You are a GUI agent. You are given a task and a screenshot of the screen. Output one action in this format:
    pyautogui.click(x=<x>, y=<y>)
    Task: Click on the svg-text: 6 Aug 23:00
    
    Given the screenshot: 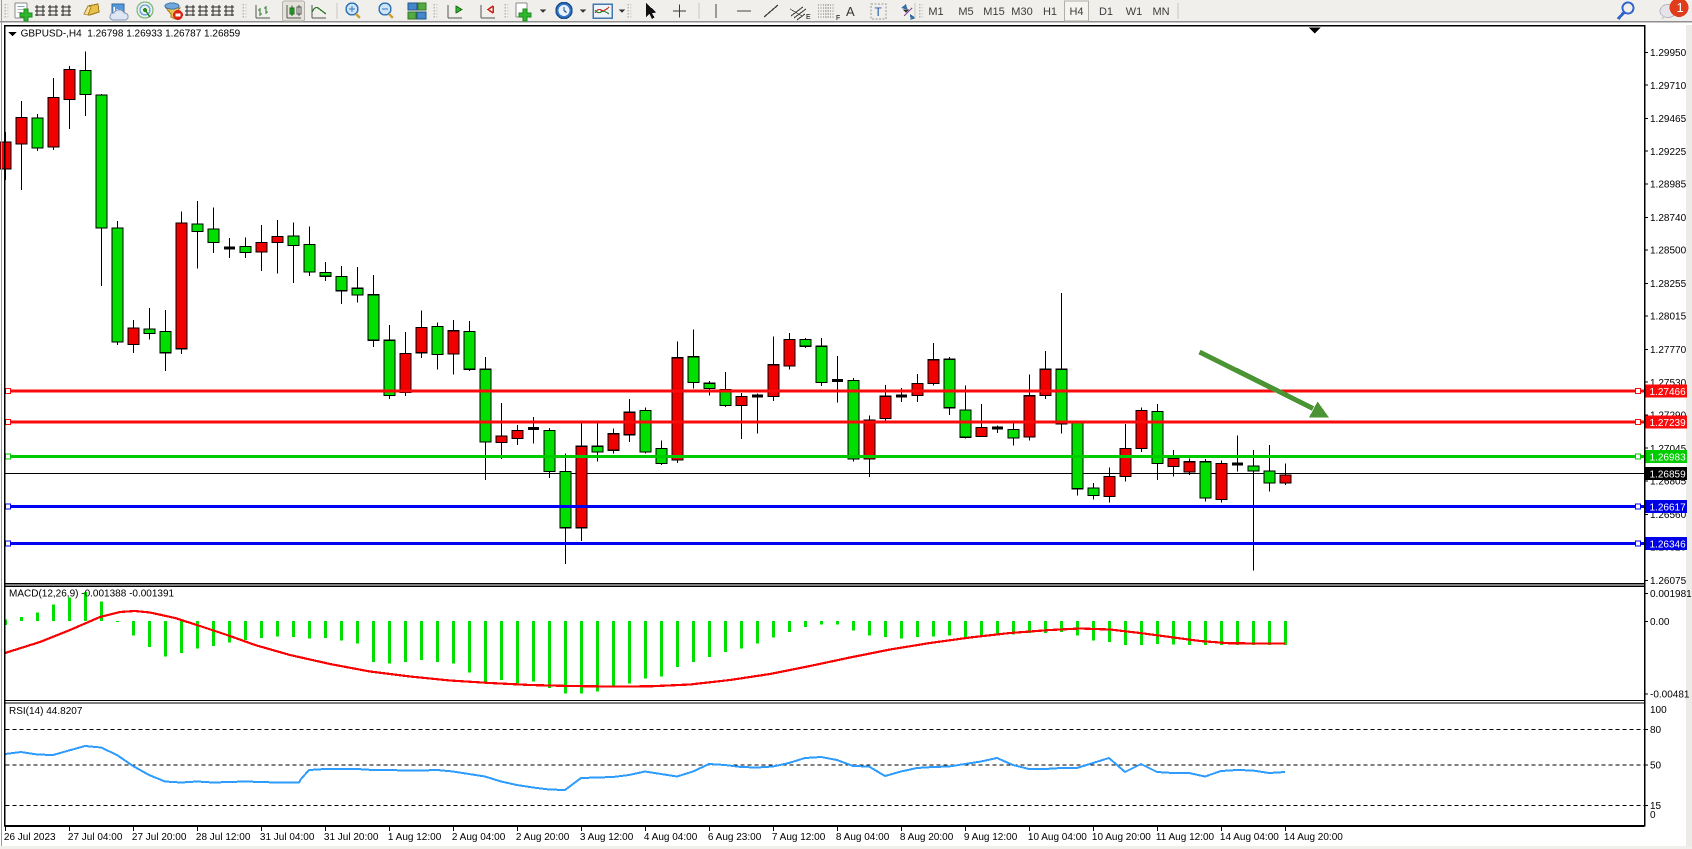 What is the action you would take?
    pyautogui.click(x=735, y=837)
    